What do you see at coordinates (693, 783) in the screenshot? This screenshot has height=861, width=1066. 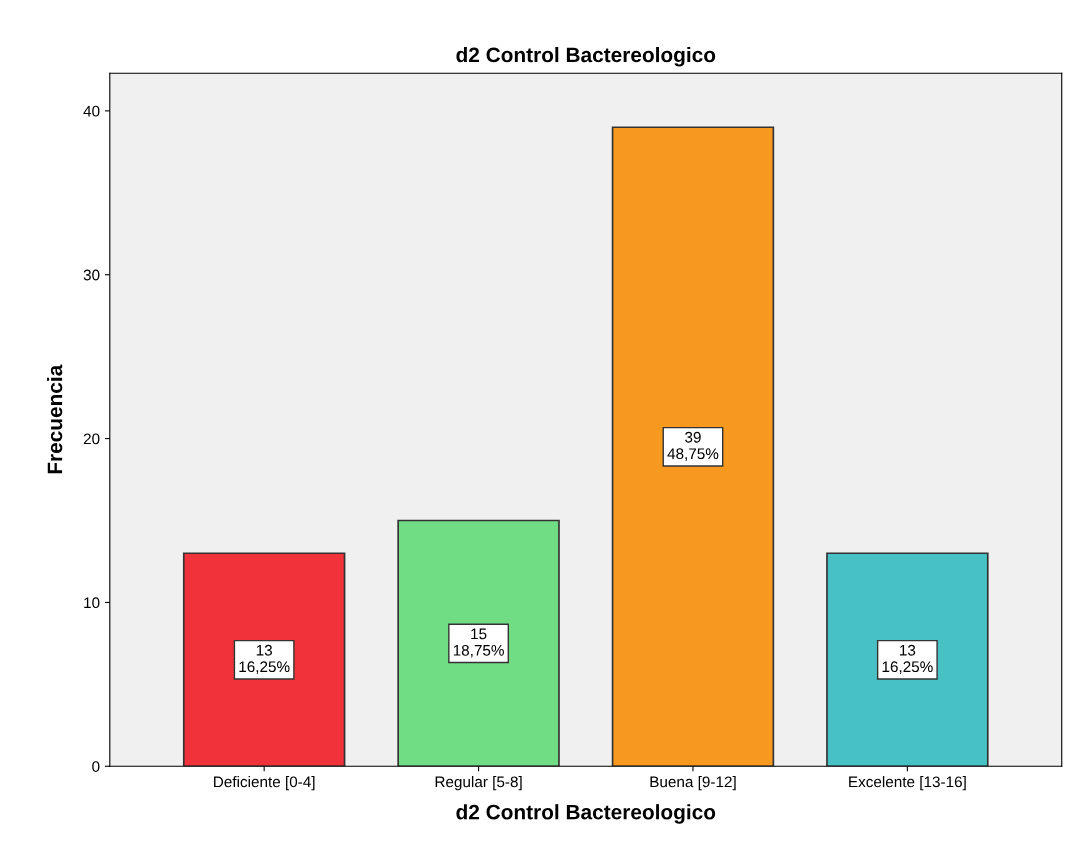 I see `x-tick-label: Buena [9-12]` at bounding box center [693, 783].